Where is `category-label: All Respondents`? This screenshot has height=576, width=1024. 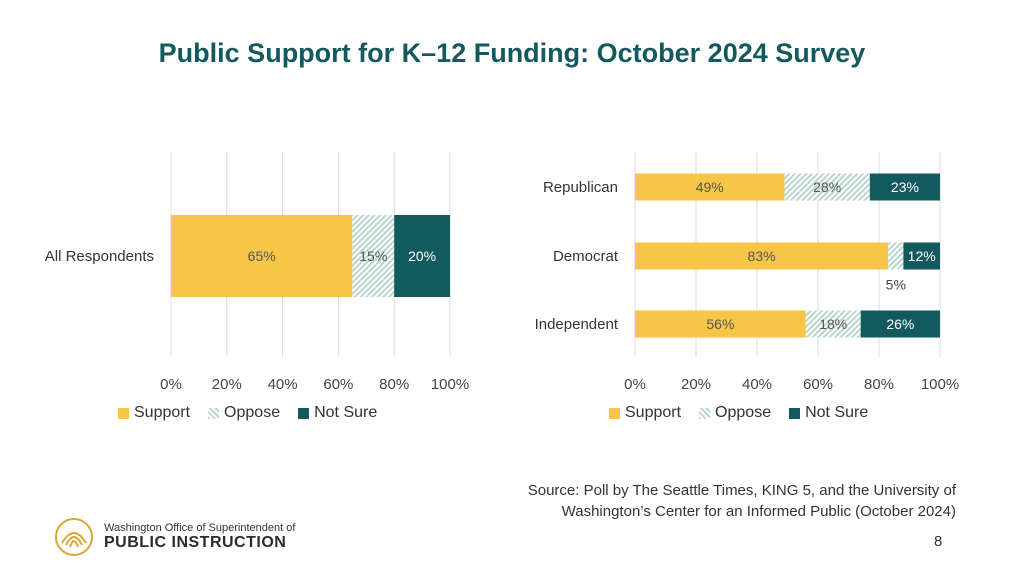 category-label: All Respondents is located at coordinates (99, 256).